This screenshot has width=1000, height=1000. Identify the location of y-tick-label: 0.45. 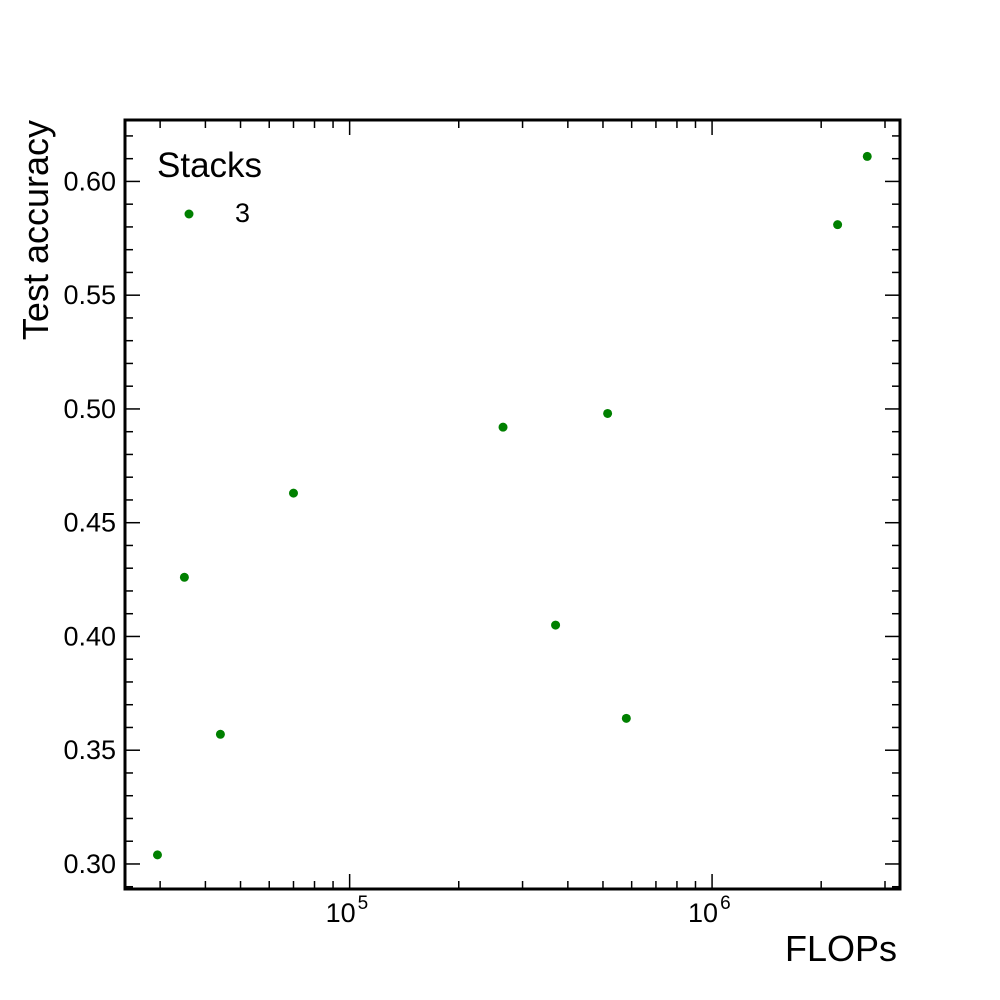
(89, 523).